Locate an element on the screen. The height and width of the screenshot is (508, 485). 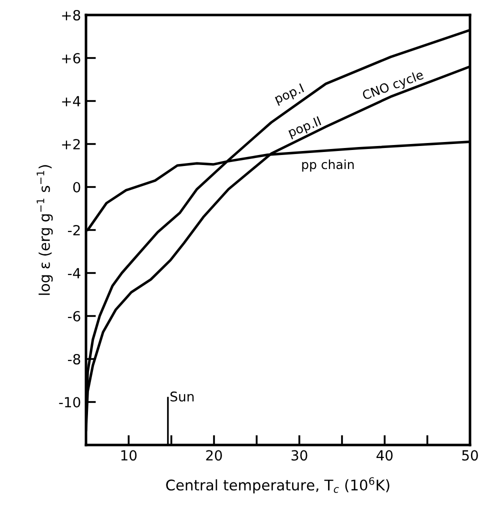
y-tick-label: +2 is located at coordinates (71, 144).